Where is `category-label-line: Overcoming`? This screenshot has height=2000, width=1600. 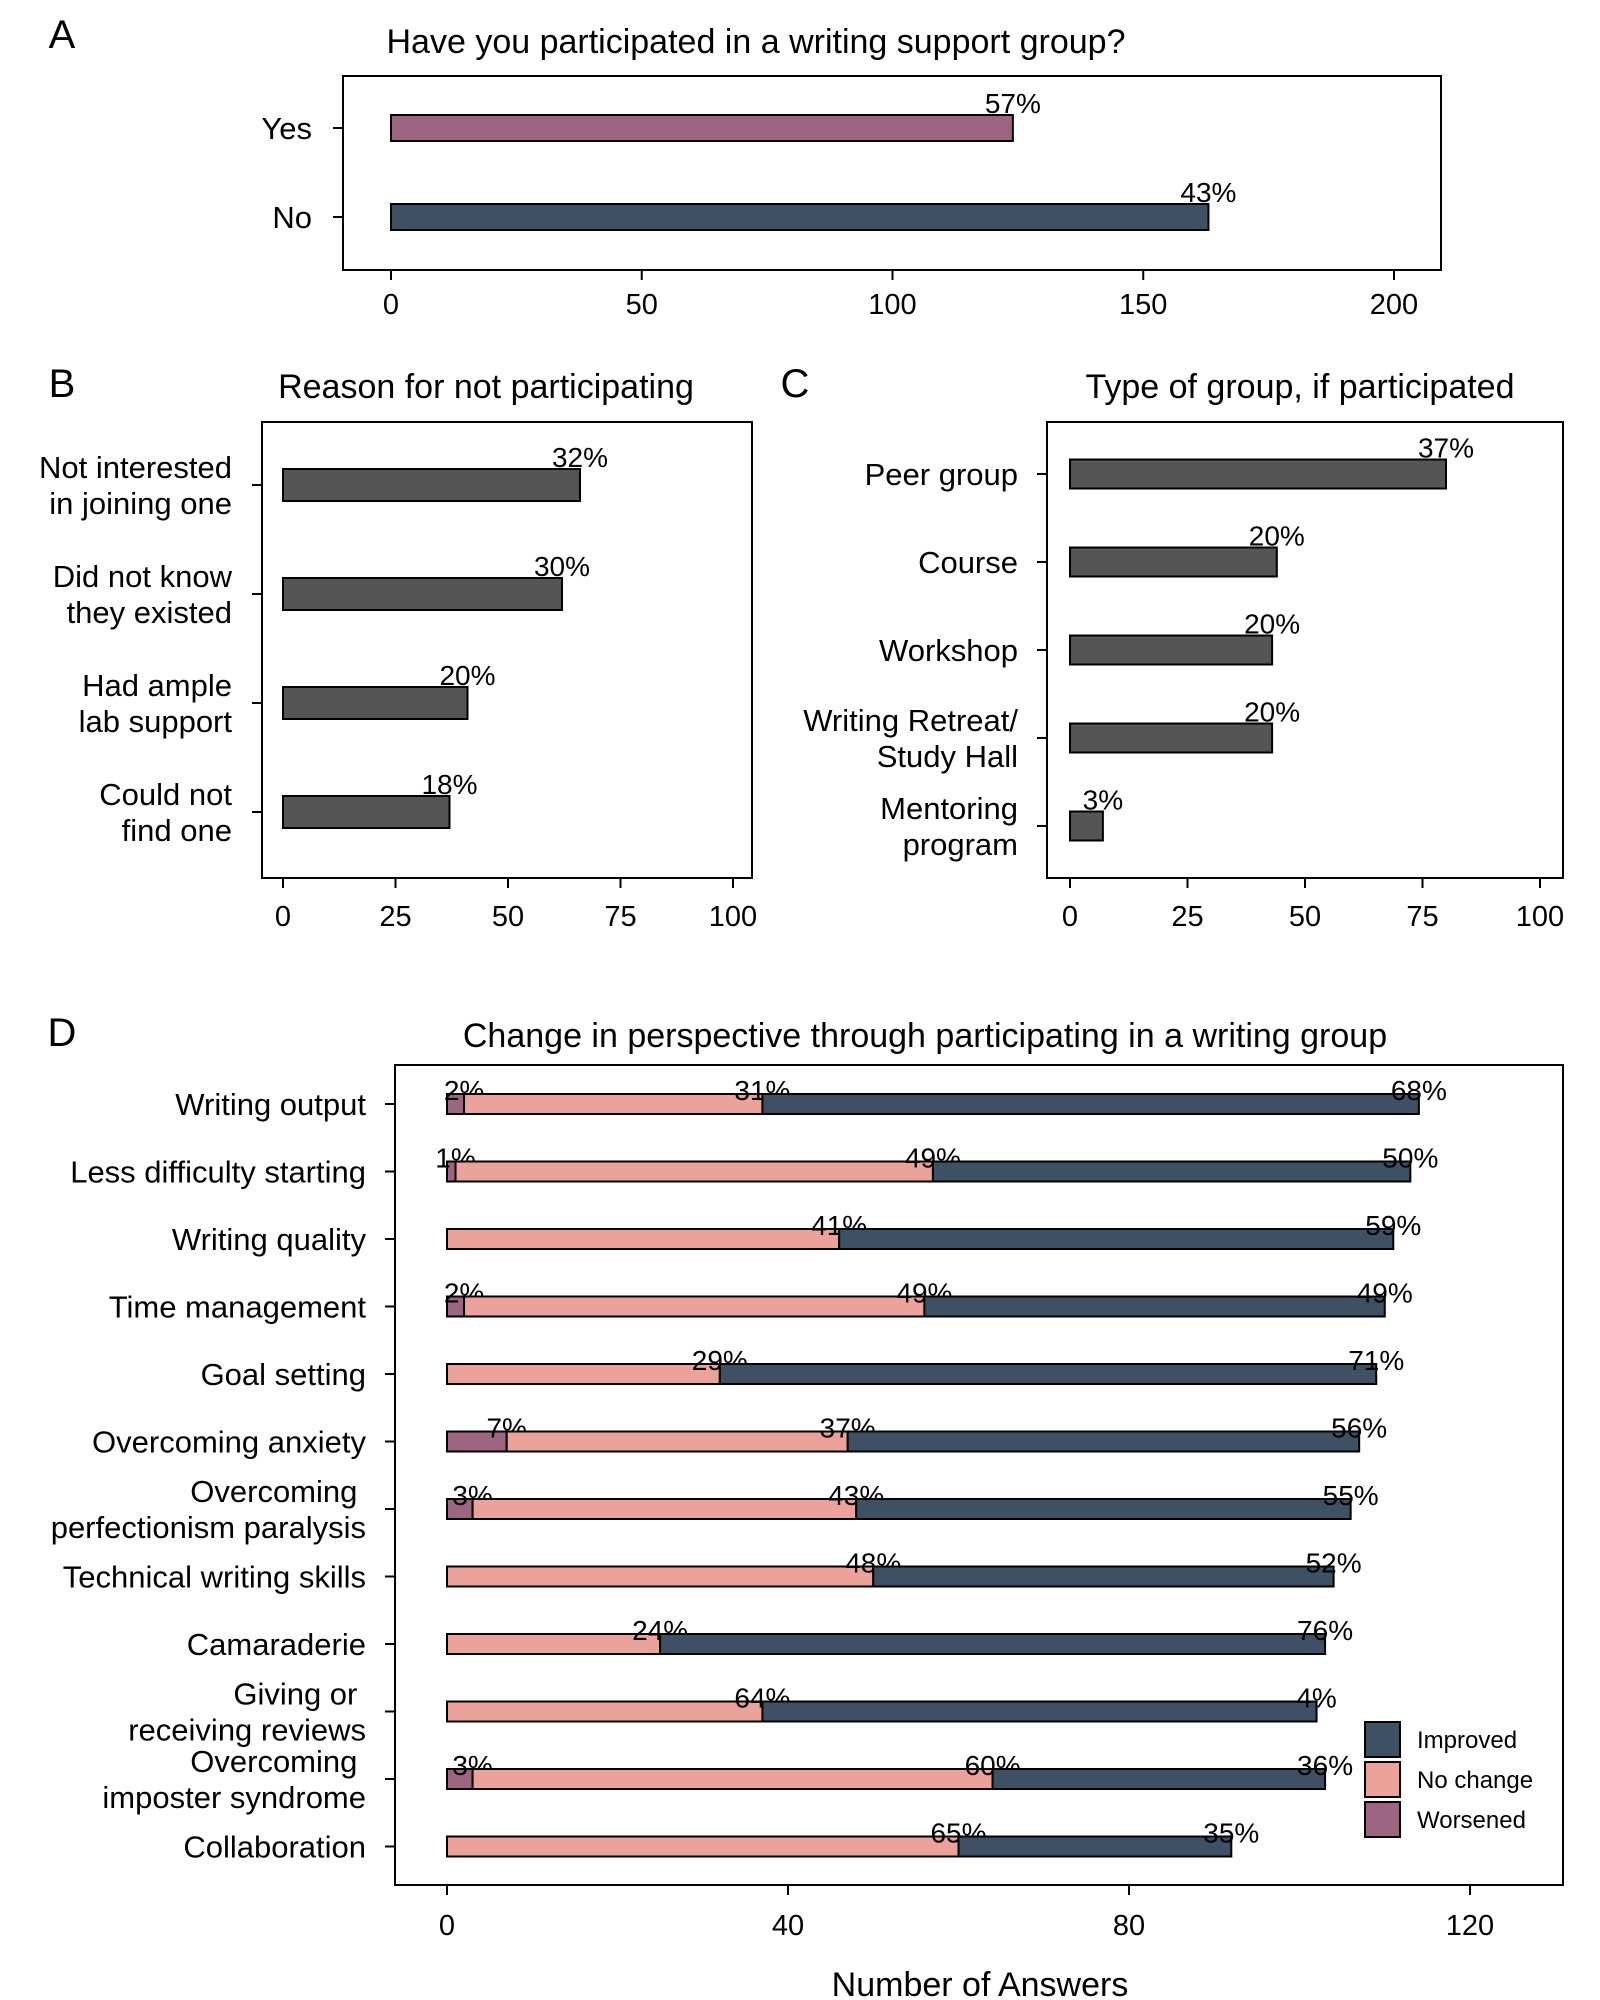 category-label-line: Overcoming is located at coordinates (278, 1761).